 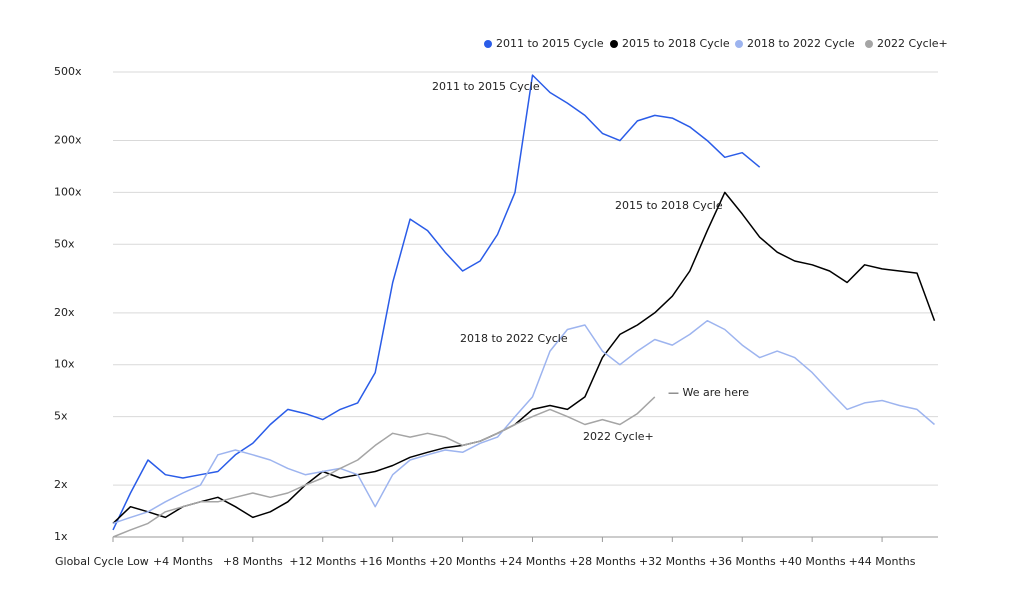 I want to click on legend-label: 2018 to 2022 Cycle, so click(x=801, y=43).